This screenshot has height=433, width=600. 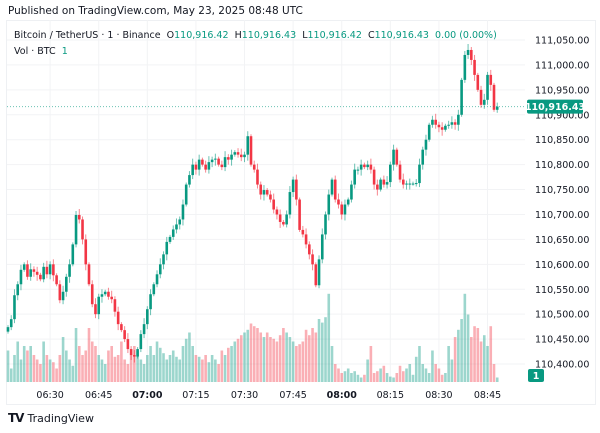 I want to click on symbol-label: Bitcoin / TetherUS · 1 · Binance, so click(x=87, y=35).